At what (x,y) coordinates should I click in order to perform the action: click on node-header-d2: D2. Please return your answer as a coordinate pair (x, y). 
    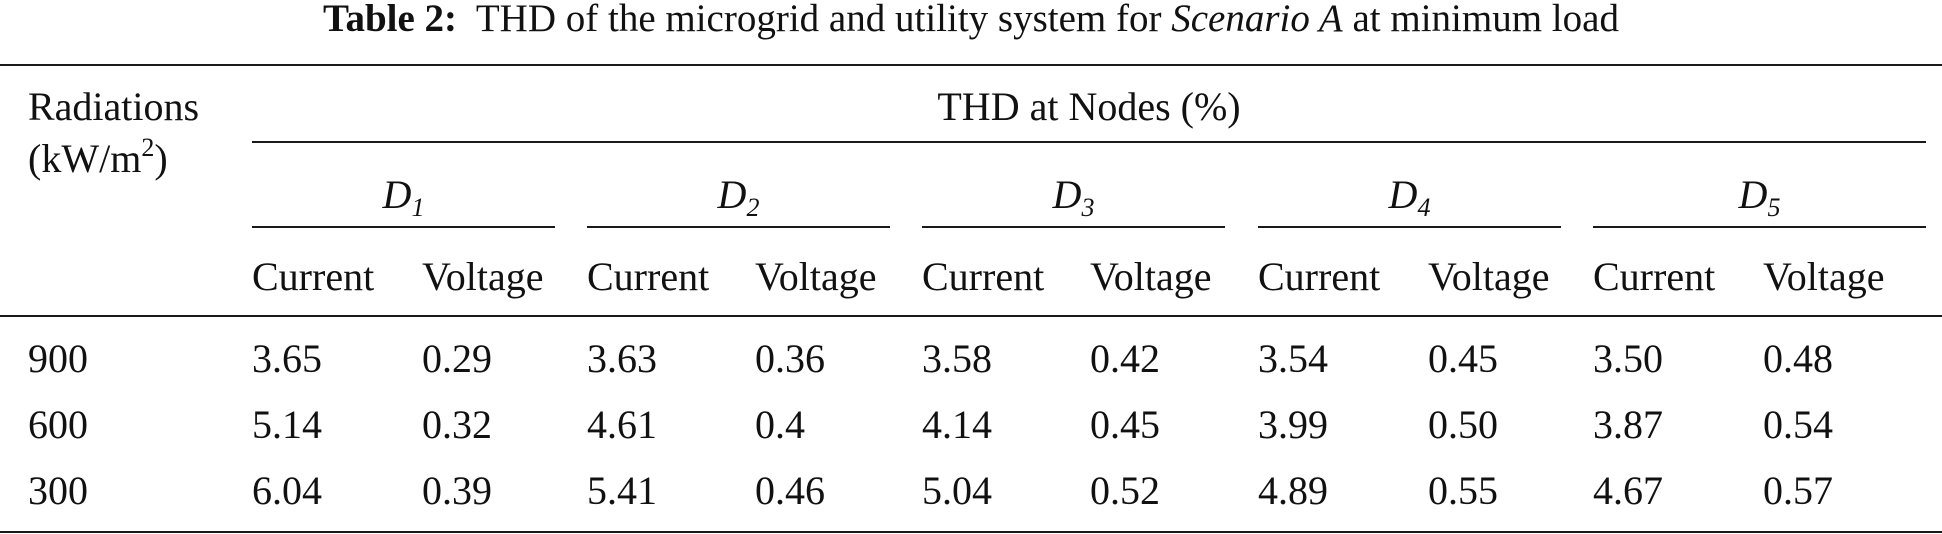
    Looking at the image, I should click on (738, 197).